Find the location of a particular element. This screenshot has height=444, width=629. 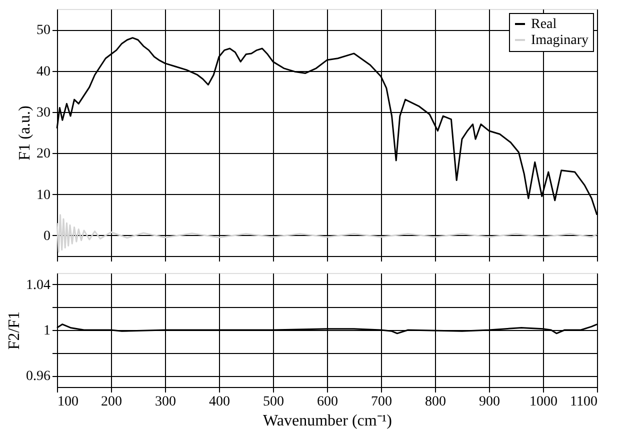

x-tick-label: 700 is located at coordinates (381, 402).